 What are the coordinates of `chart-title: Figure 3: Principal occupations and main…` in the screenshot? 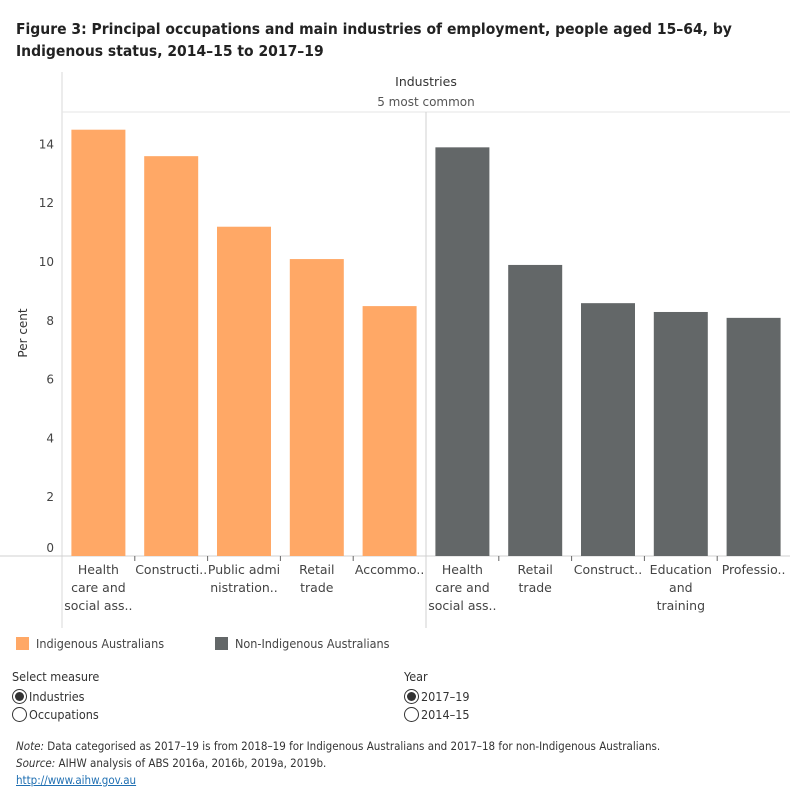 It's located at (374, 40).